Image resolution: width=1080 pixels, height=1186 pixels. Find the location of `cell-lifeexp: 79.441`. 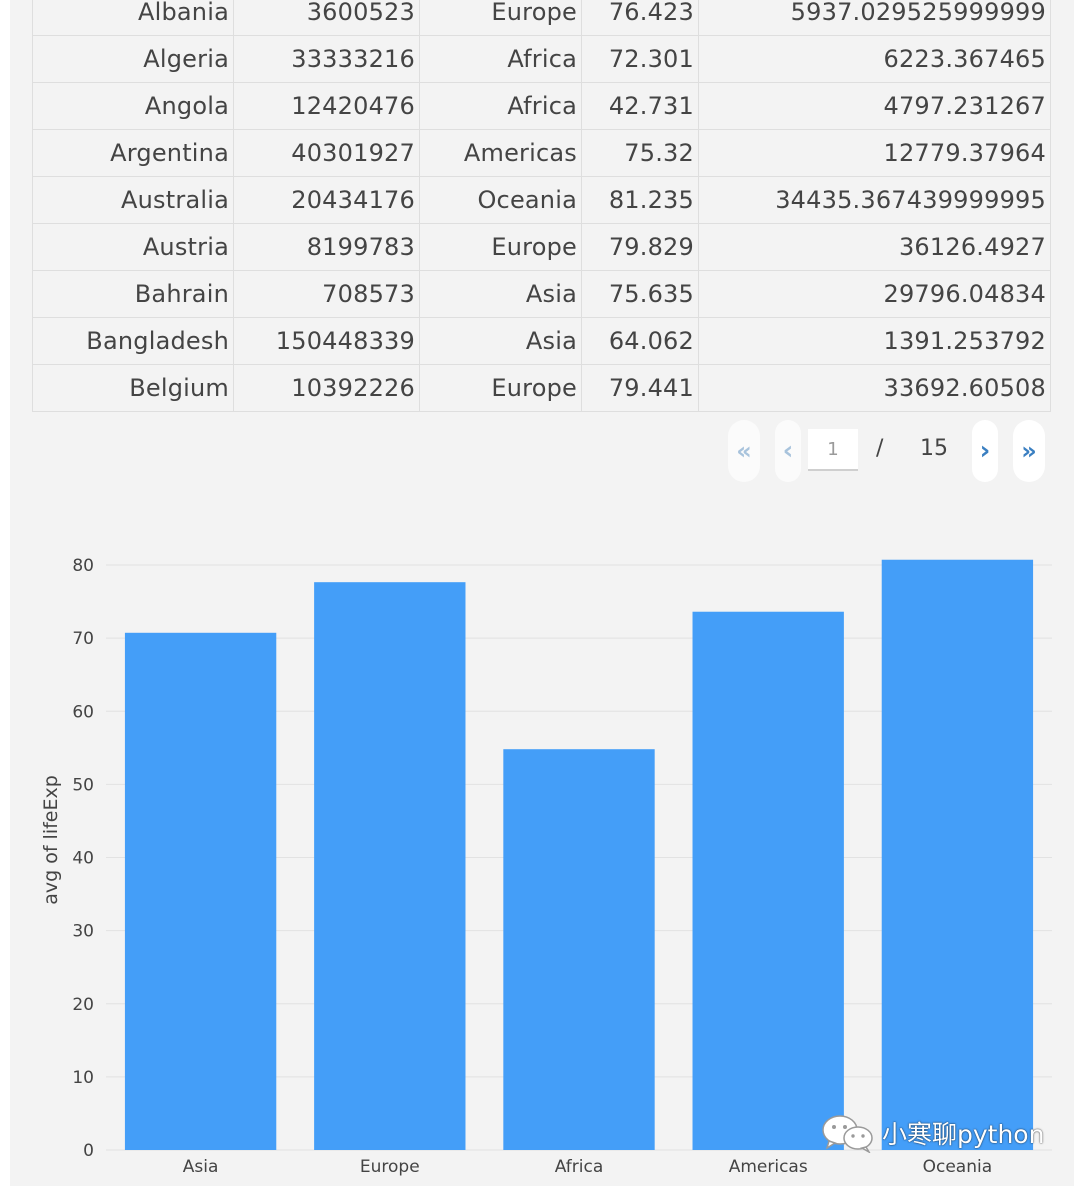

cell-lifeexp: 79.441 is located at coordinates (640, 388).